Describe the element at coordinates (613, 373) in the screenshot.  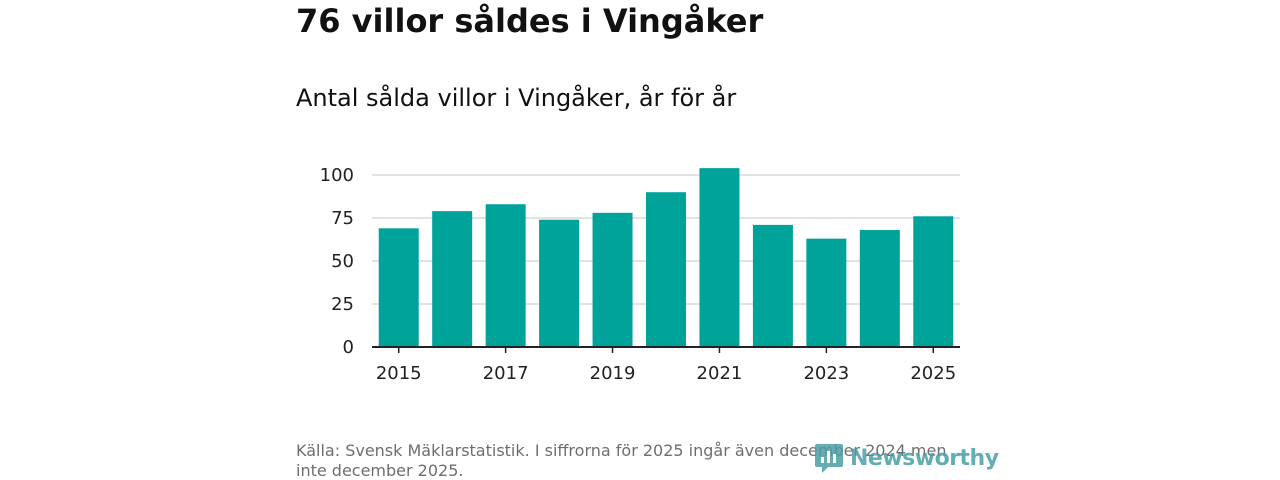
I see `x-tick-label-2019: 2019` at that location.